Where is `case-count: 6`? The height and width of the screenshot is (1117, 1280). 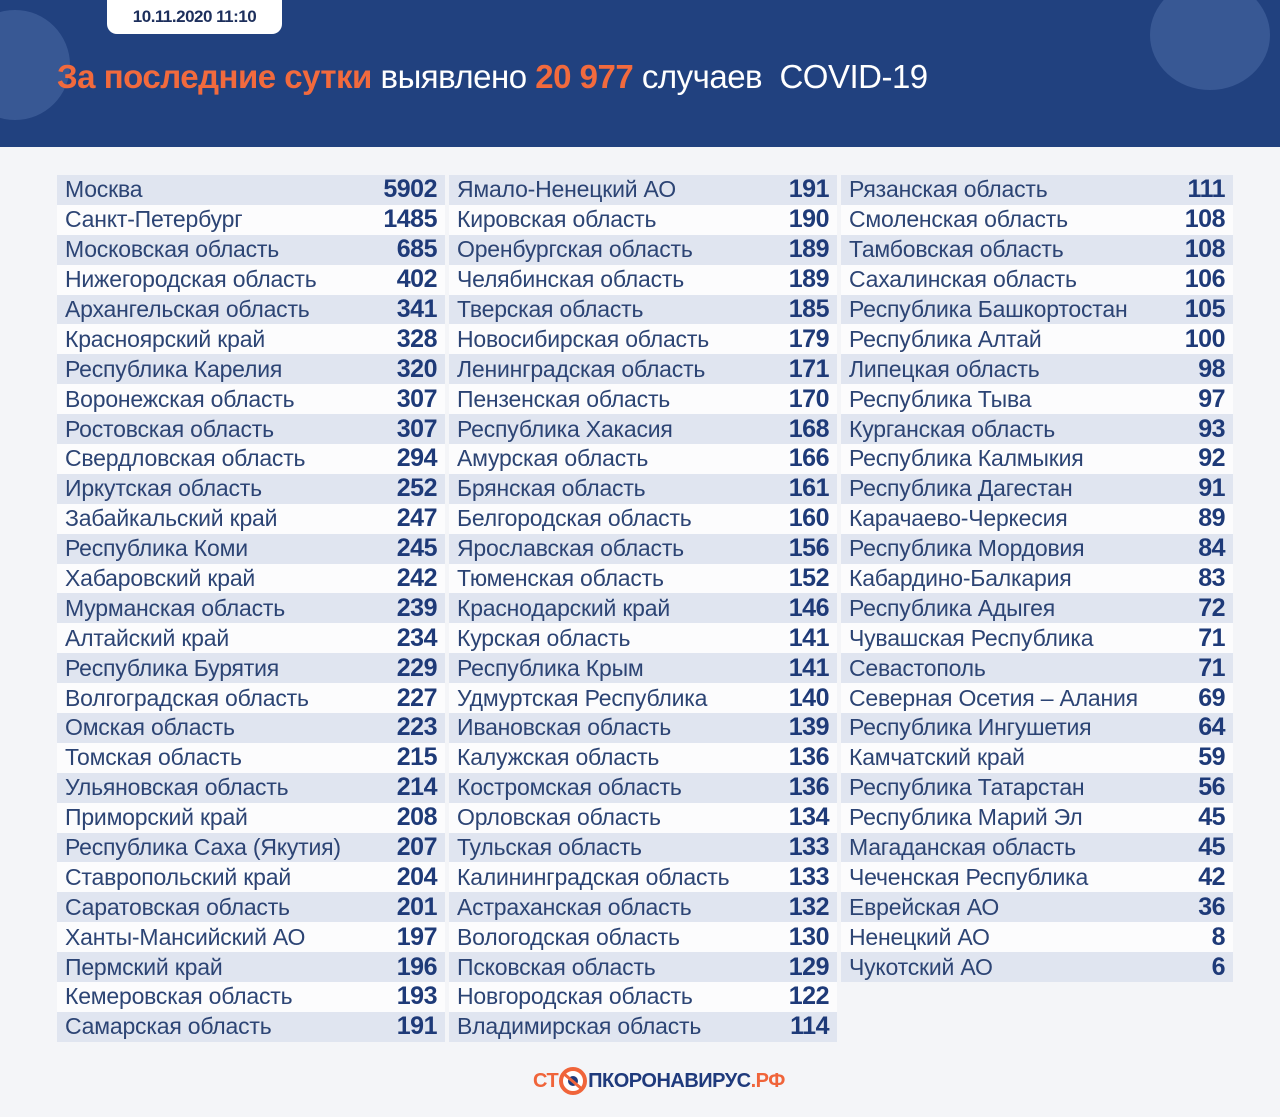 case-count: 6 is located at coordinates (1218, 966).